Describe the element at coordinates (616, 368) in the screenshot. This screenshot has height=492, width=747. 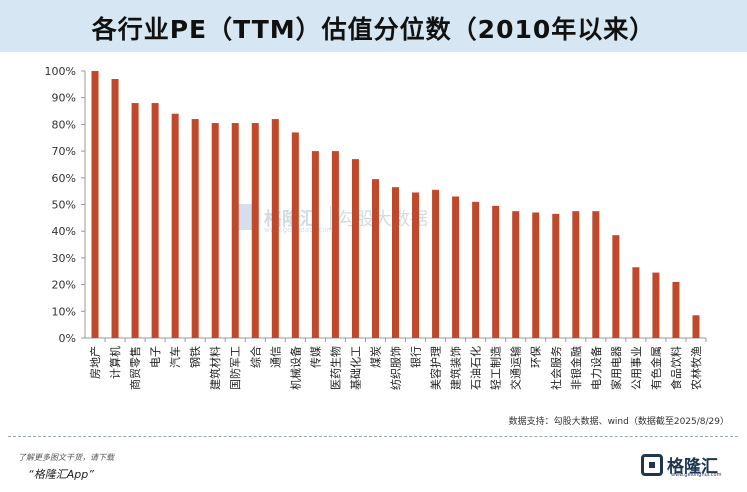
I see `x-tick-label: 家用电器` at that location.